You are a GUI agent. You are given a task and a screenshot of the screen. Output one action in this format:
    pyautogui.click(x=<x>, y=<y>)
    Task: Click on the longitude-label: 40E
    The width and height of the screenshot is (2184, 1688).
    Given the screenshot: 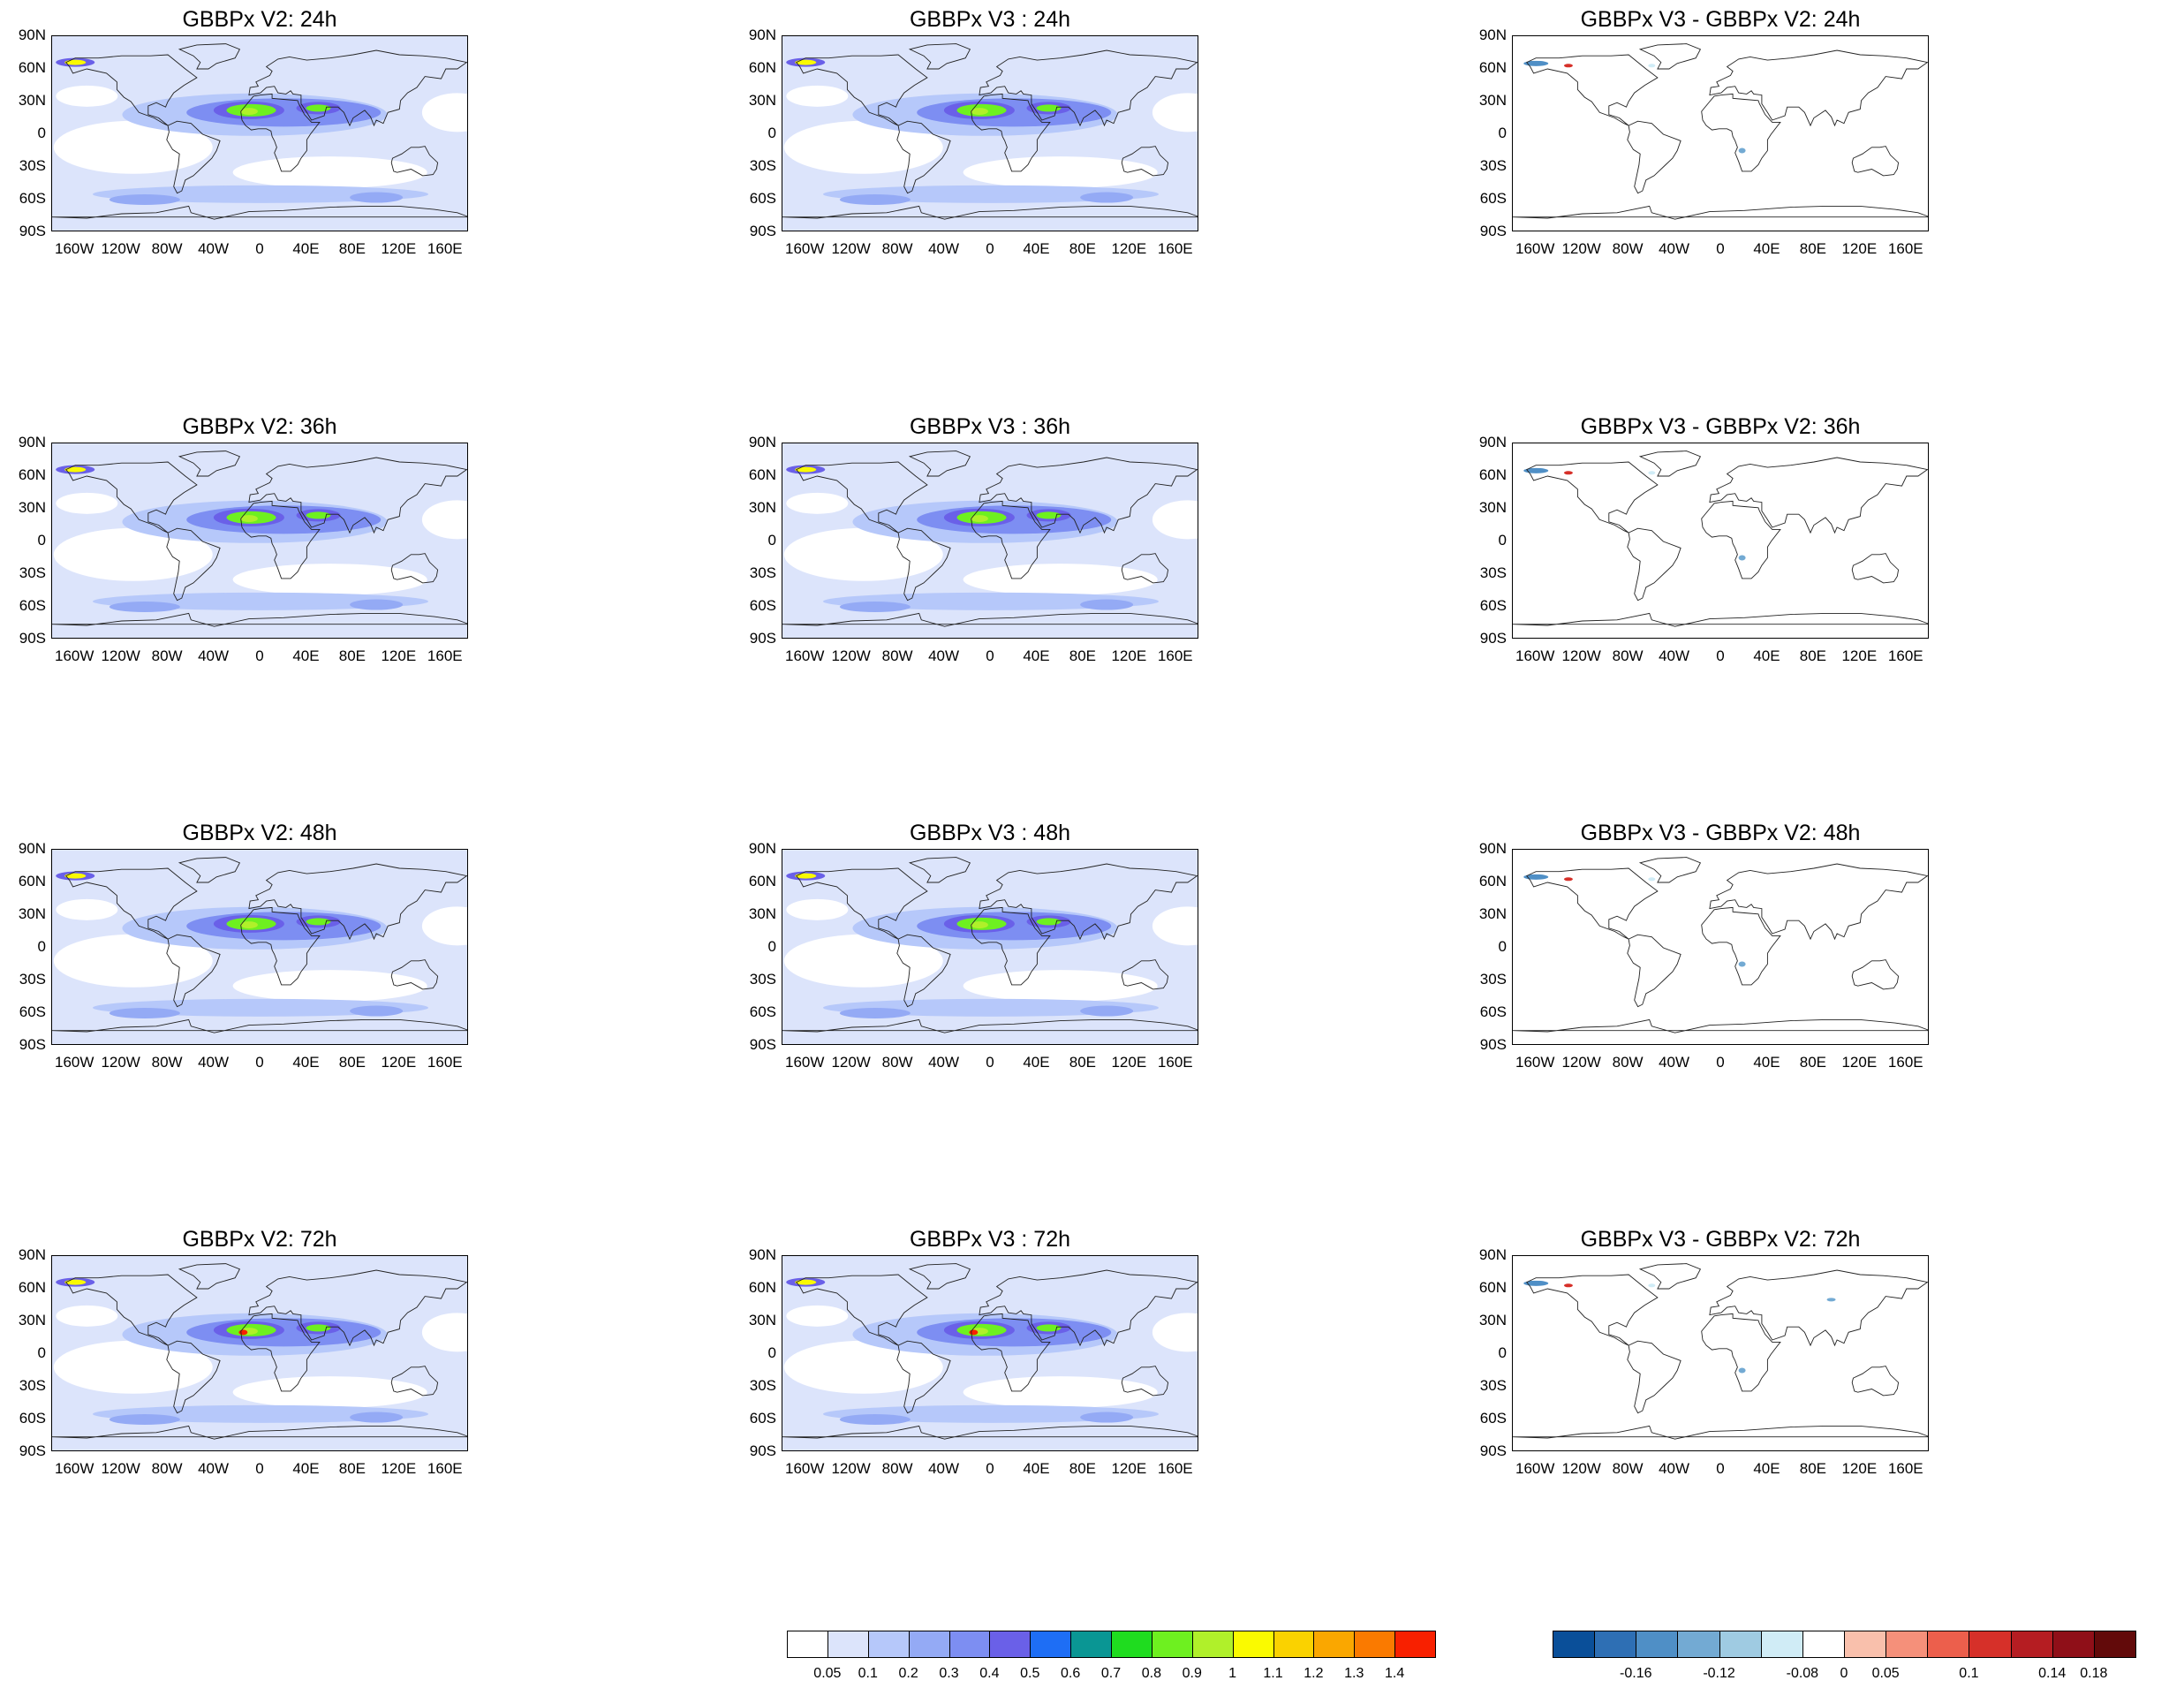 What is the action you would take?
    pyautogui.click(x=1766, y=1063)
    